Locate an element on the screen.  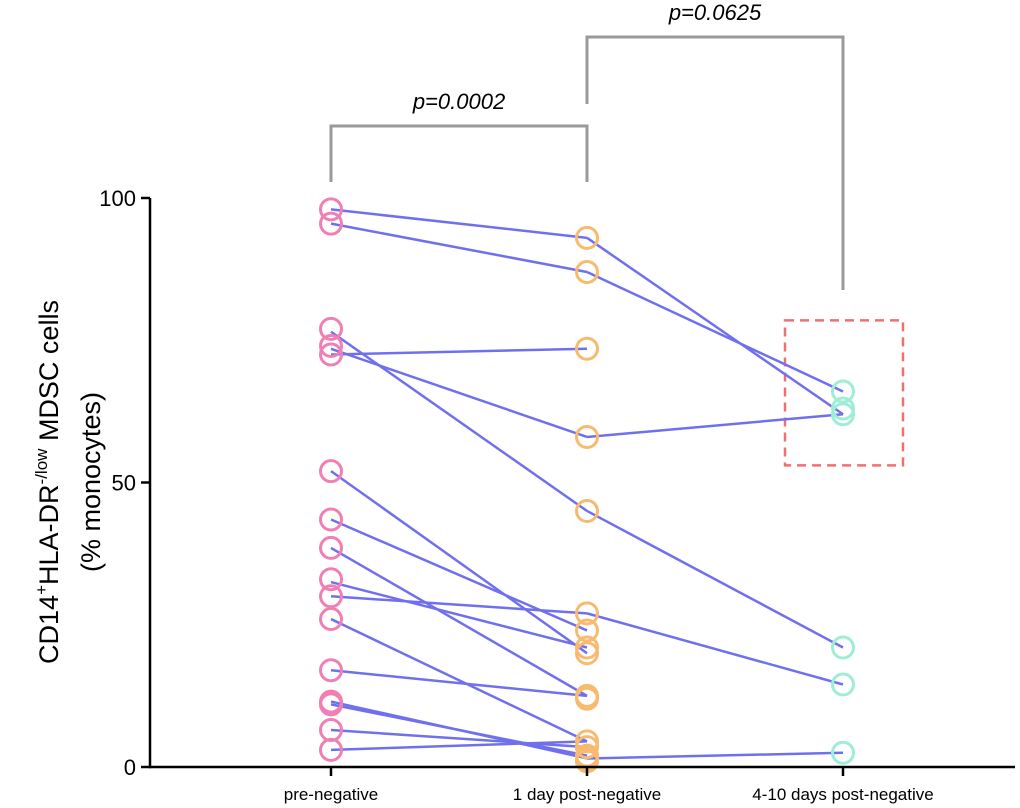
y-tick-label-0: 0 is located at coordinates (130, 767).